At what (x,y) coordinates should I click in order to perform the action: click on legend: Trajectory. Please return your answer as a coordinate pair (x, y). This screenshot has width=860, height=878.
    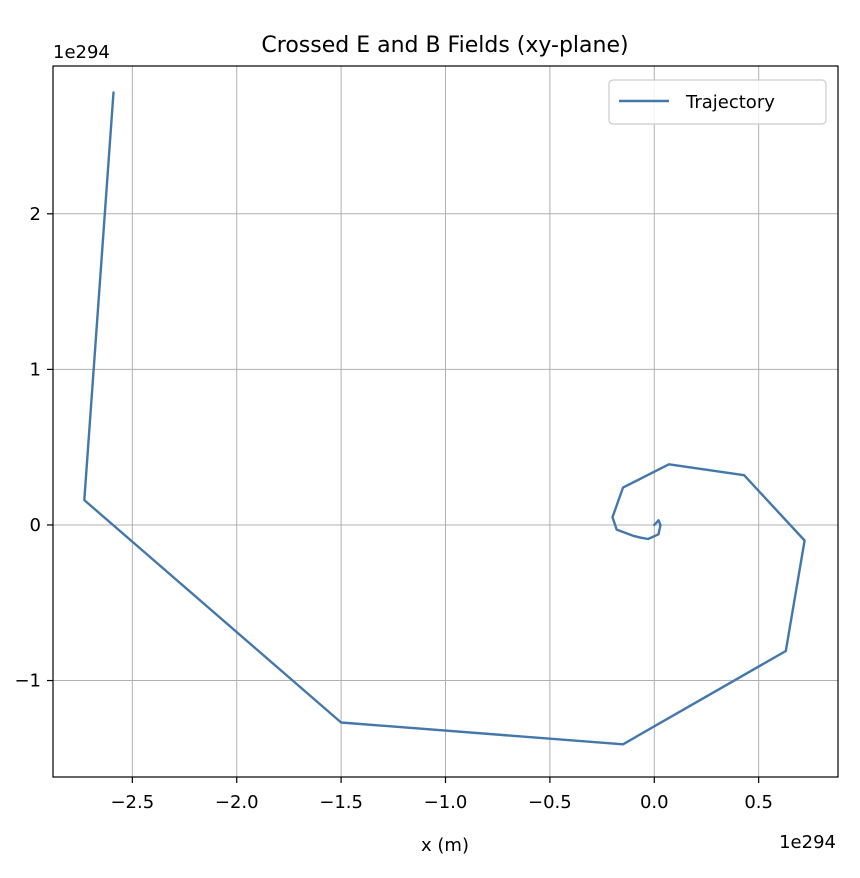
    Looking at the image, I should click on (717, 102).